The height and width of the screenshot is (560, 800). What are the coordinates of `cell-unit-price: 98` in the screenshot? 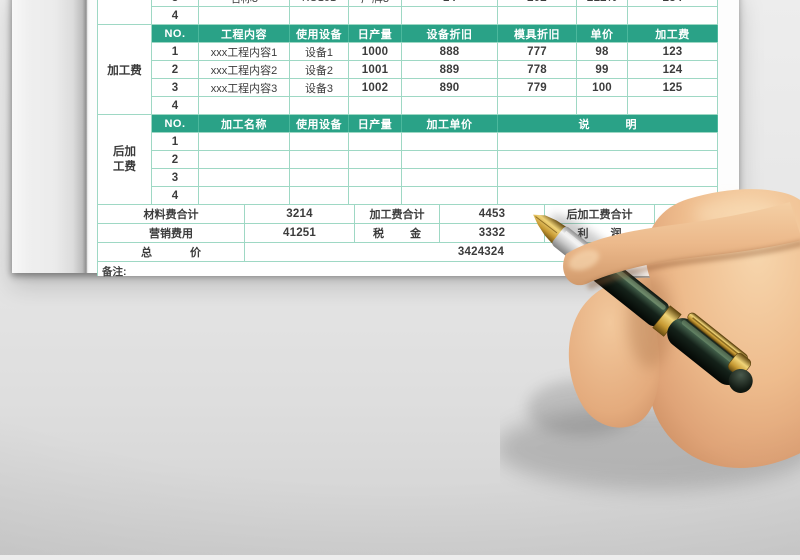 It's located at (602, 51).